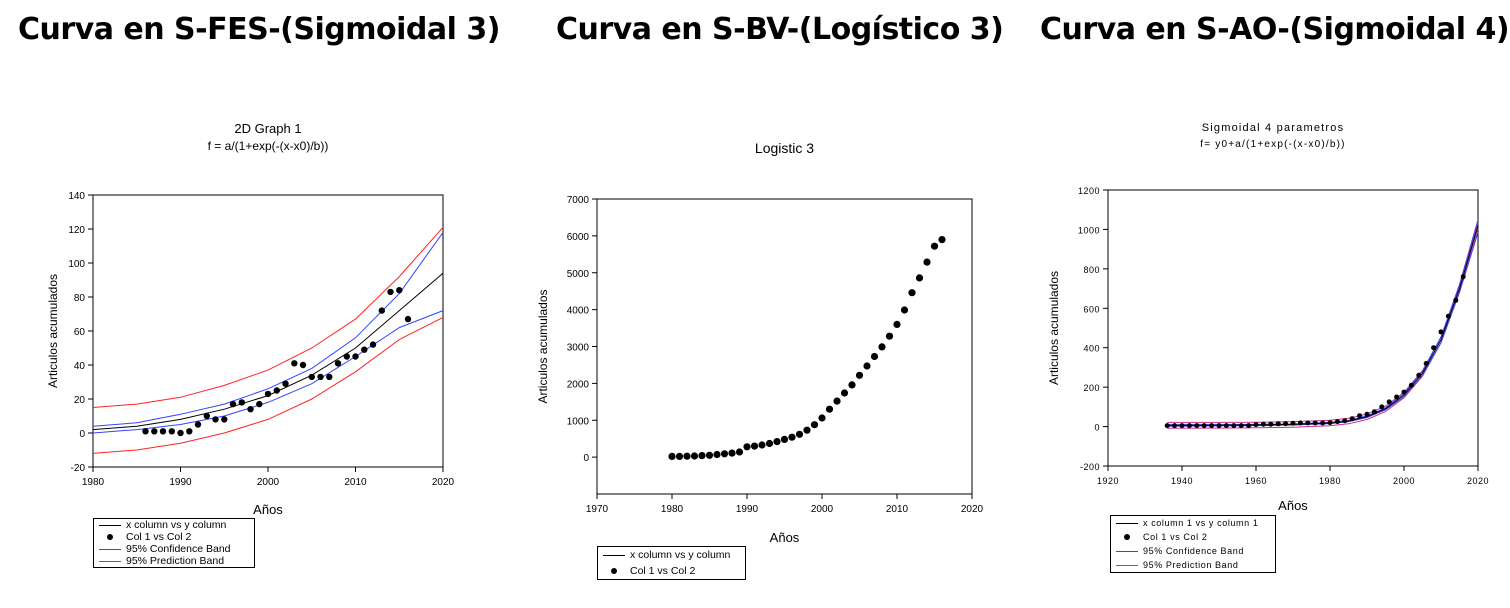  Describe the element at coordinates (578, 200) in the screenshot. I see `y-tick-label: 7000` at that location.